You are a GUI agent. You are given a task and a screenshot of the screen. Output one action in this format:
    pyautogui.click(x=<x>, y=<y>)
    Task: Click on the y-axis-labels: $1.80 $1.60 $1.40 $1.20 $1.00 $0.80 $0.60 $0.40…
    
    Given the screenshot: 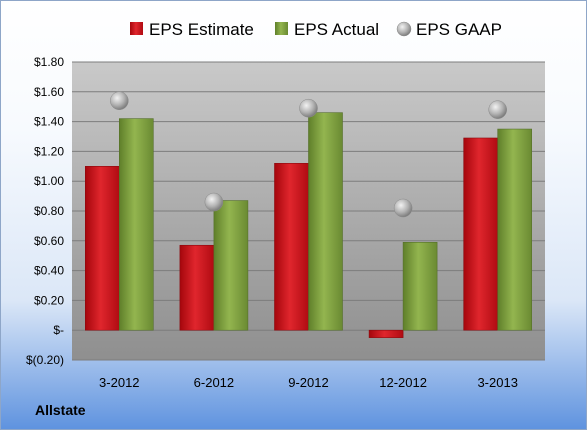 What is the action you would take?
    pyautogui.click(x=45, y=211)
    